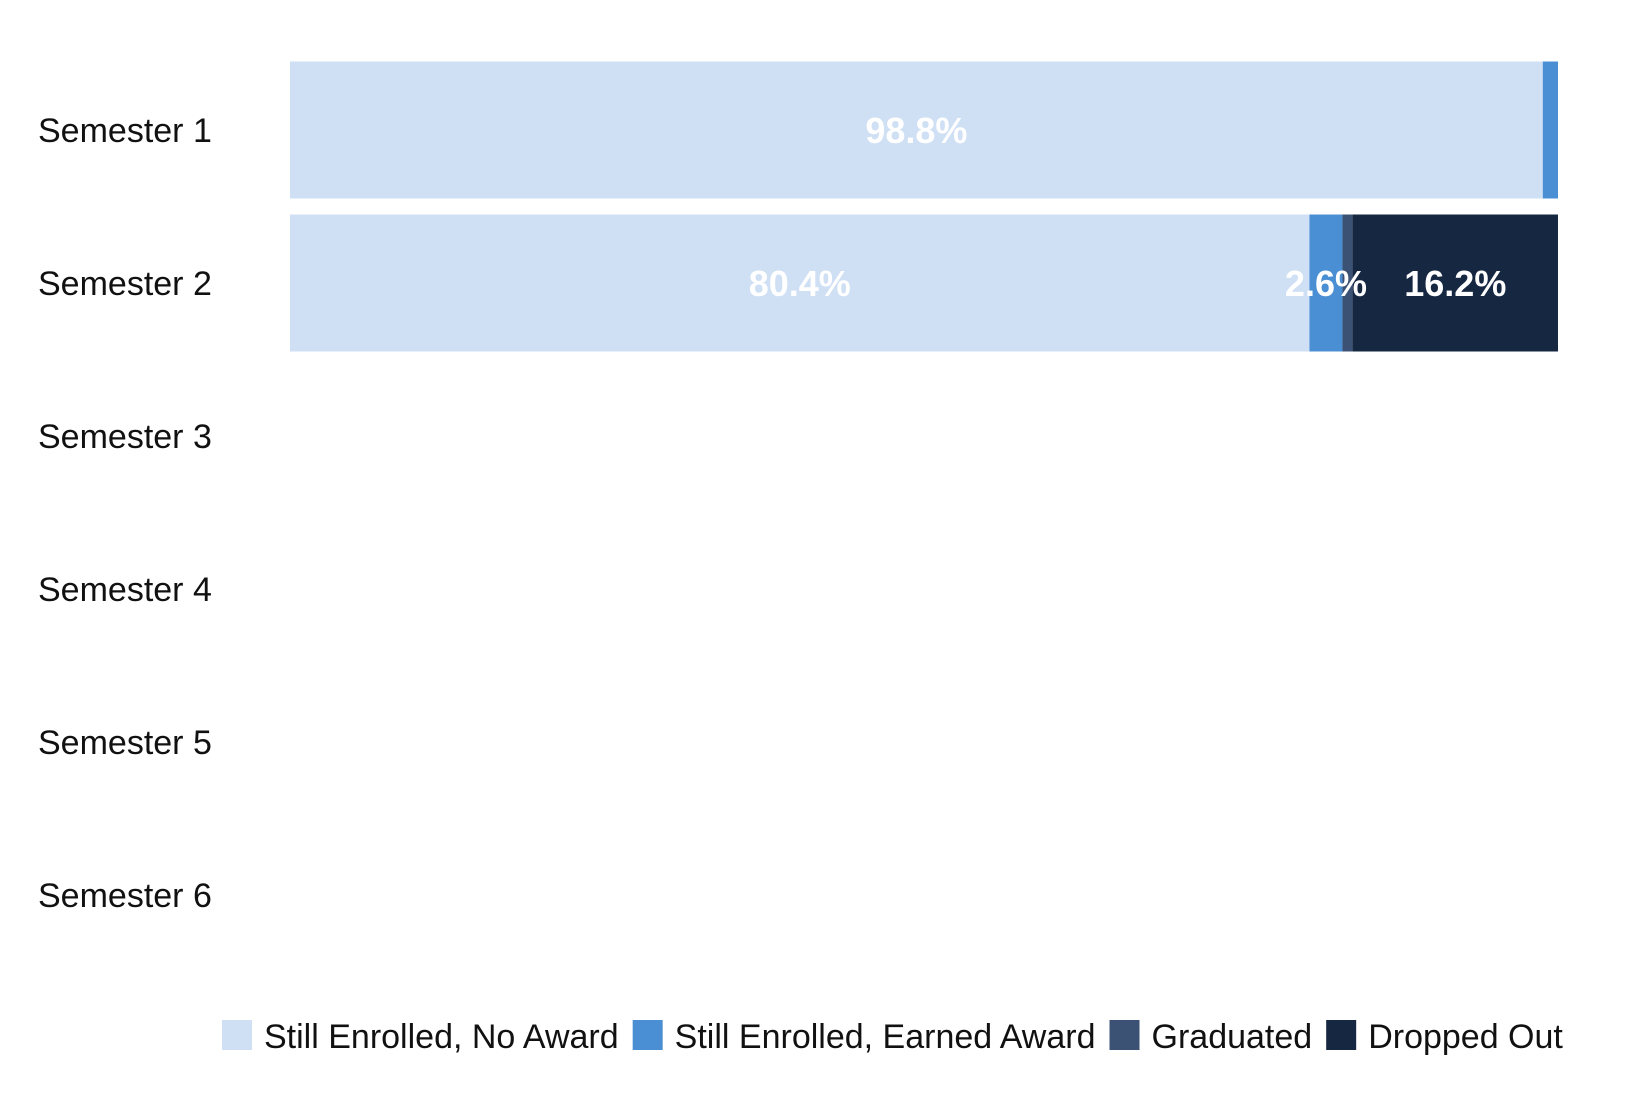  What do you see at coordinates (1232, 1037) in the screenshot?
I see `legend-label: Graduated` at bounding box center [1232, 1037].